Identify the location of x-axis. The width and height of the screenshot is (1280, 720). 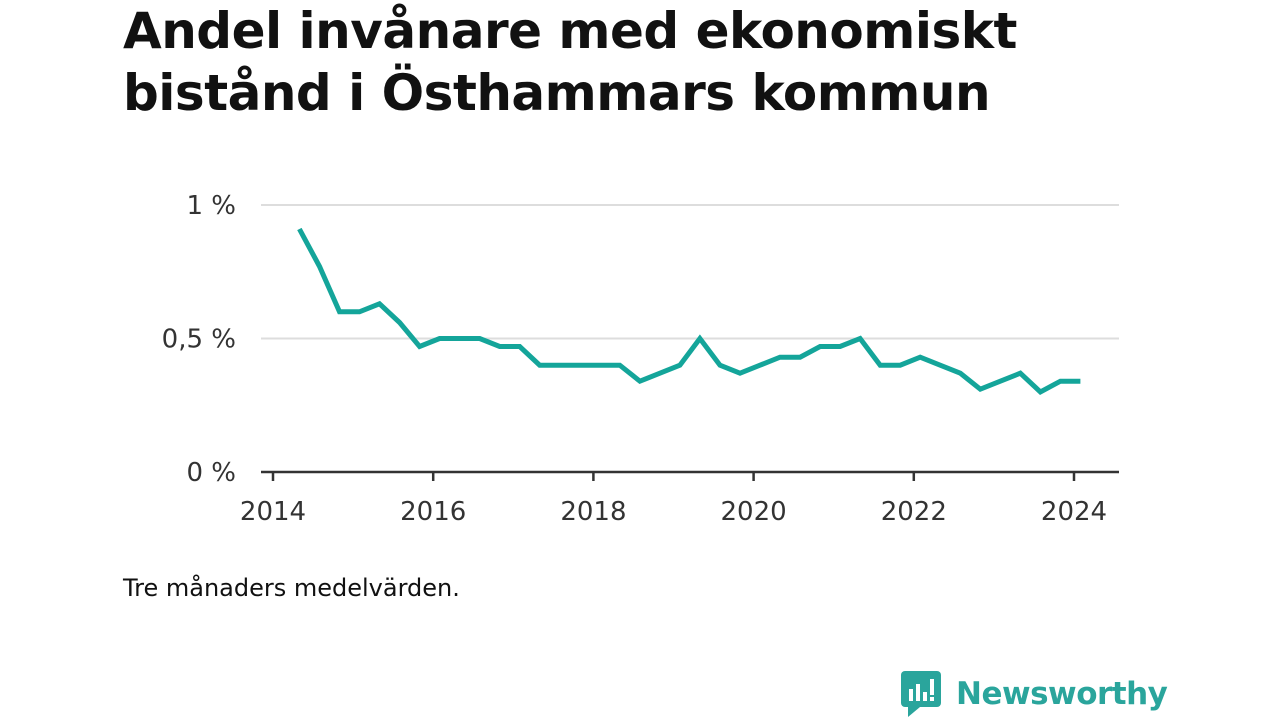
(690, 475).